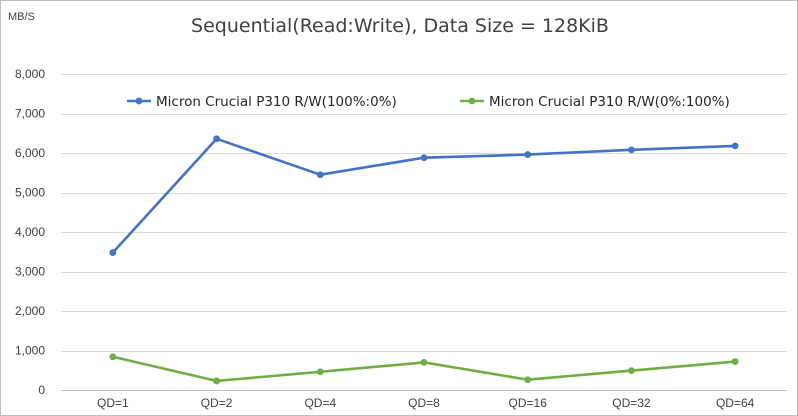  Describe the element at coordinates (217, 403) in the screenshot. I see `x-tick-label: QD=2` at that location.